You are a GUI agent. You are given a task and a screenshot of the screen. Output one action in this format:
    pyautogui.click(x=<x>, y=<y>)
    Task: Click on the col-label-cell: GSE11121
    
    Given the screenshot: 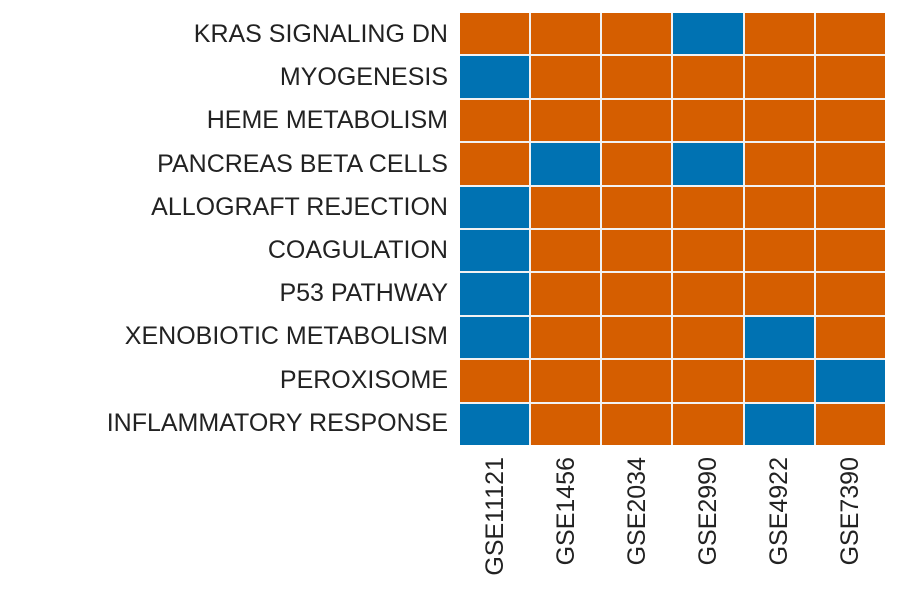 What is the action you would take?
    pyautogui.click(x=495, y=526)
    